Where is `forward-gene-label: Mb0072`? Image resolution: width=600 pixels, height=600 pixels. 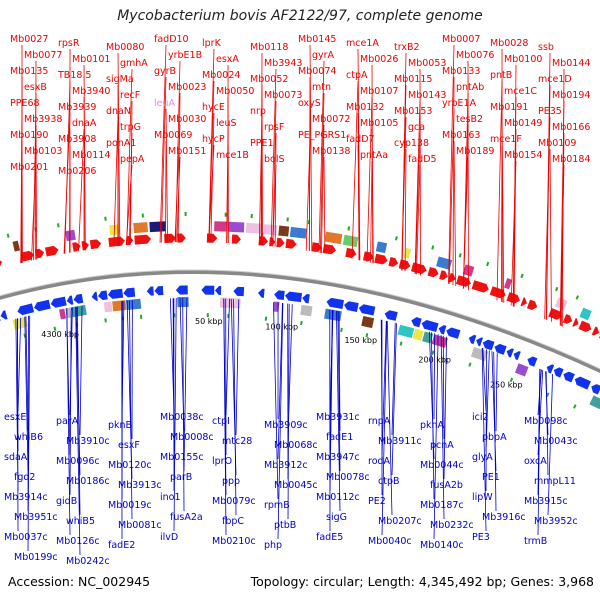 forward-gene-label: Mb0072 is located at coordinates (331, 119).